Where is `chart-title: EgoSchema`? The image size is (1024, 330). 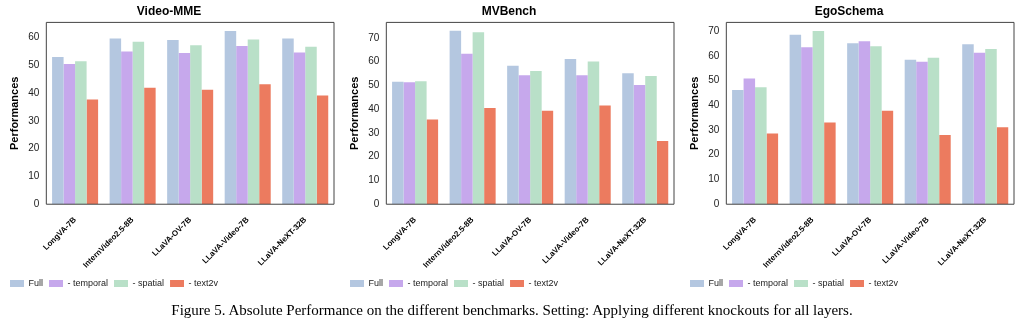 chart-title: EgoSchema is located at coordinates (849, 10).